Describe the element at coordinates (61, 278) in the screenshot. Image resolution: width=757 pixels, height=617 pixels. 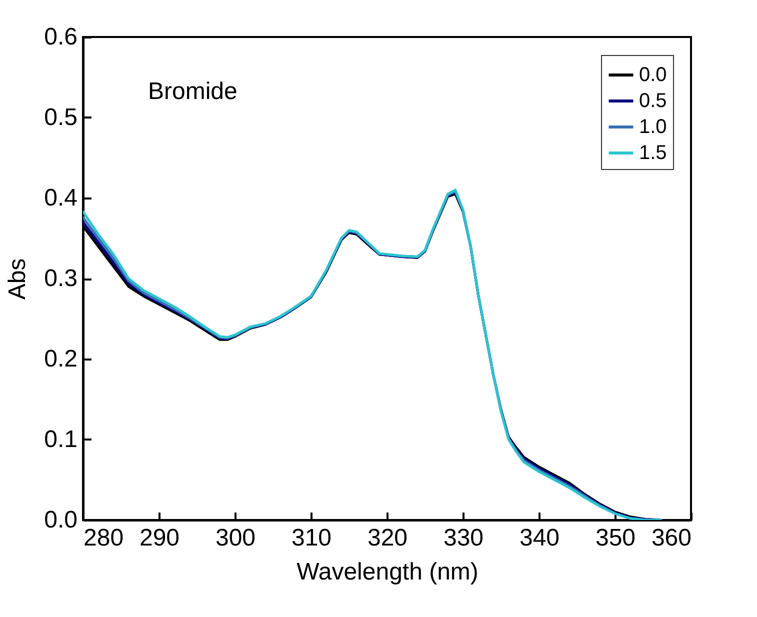
I see `y-tick-label: 0.3` at that location.